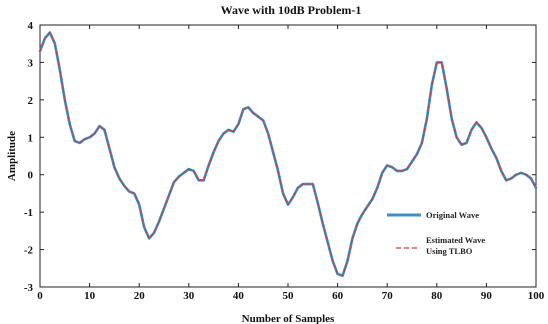 The image size is (548, 324). What do you see at coordinates (291, 10) in the screenshot?
I see `chart-title: Wave with 10dB Problem-1` at bounding box center [291, 10].